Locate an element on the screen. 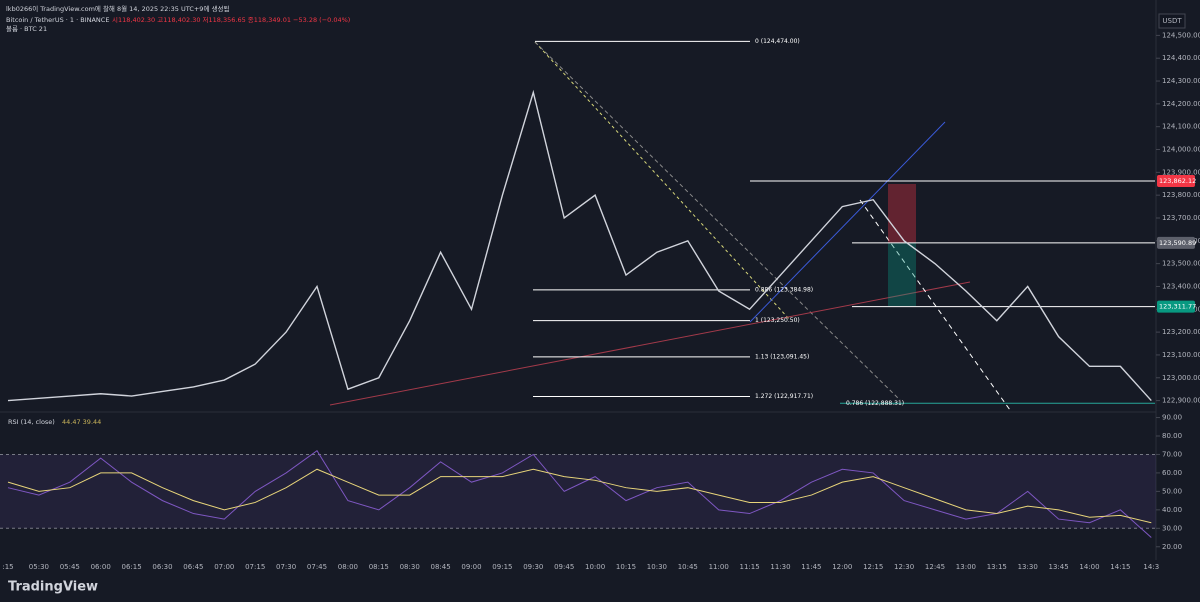  x-tick-label: 10:30 is located at coordinates (657, 567).